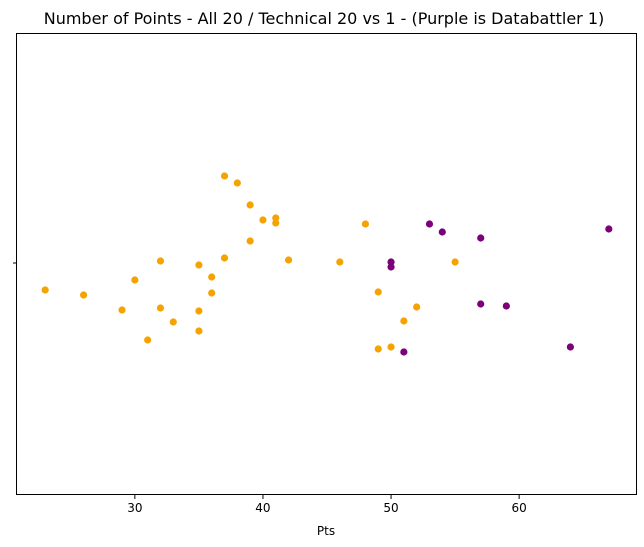  I want to click on x-tick-label: 60, so click(519, 508).